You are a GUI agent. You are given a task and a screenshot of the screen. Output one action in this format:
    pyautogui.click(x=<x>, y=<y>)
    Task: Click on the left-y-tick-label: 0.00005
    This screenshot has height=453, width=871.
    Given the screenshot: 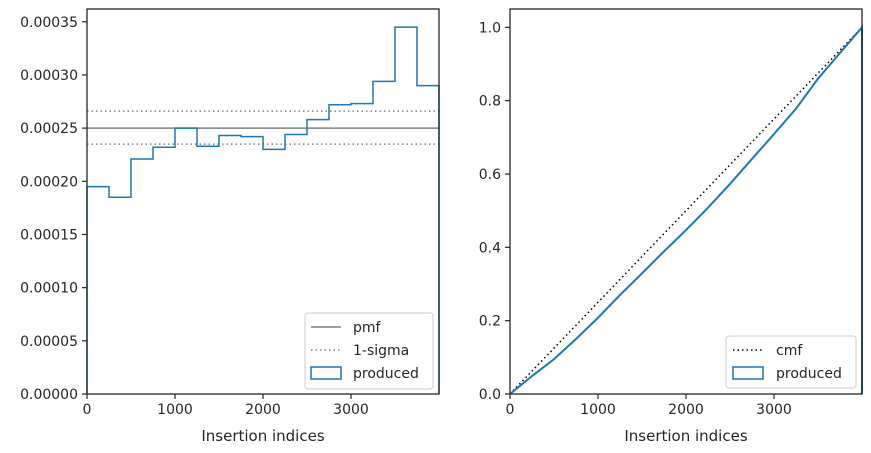 What is the action you would take?
    pyautogui.click(x=49, y=342)
    